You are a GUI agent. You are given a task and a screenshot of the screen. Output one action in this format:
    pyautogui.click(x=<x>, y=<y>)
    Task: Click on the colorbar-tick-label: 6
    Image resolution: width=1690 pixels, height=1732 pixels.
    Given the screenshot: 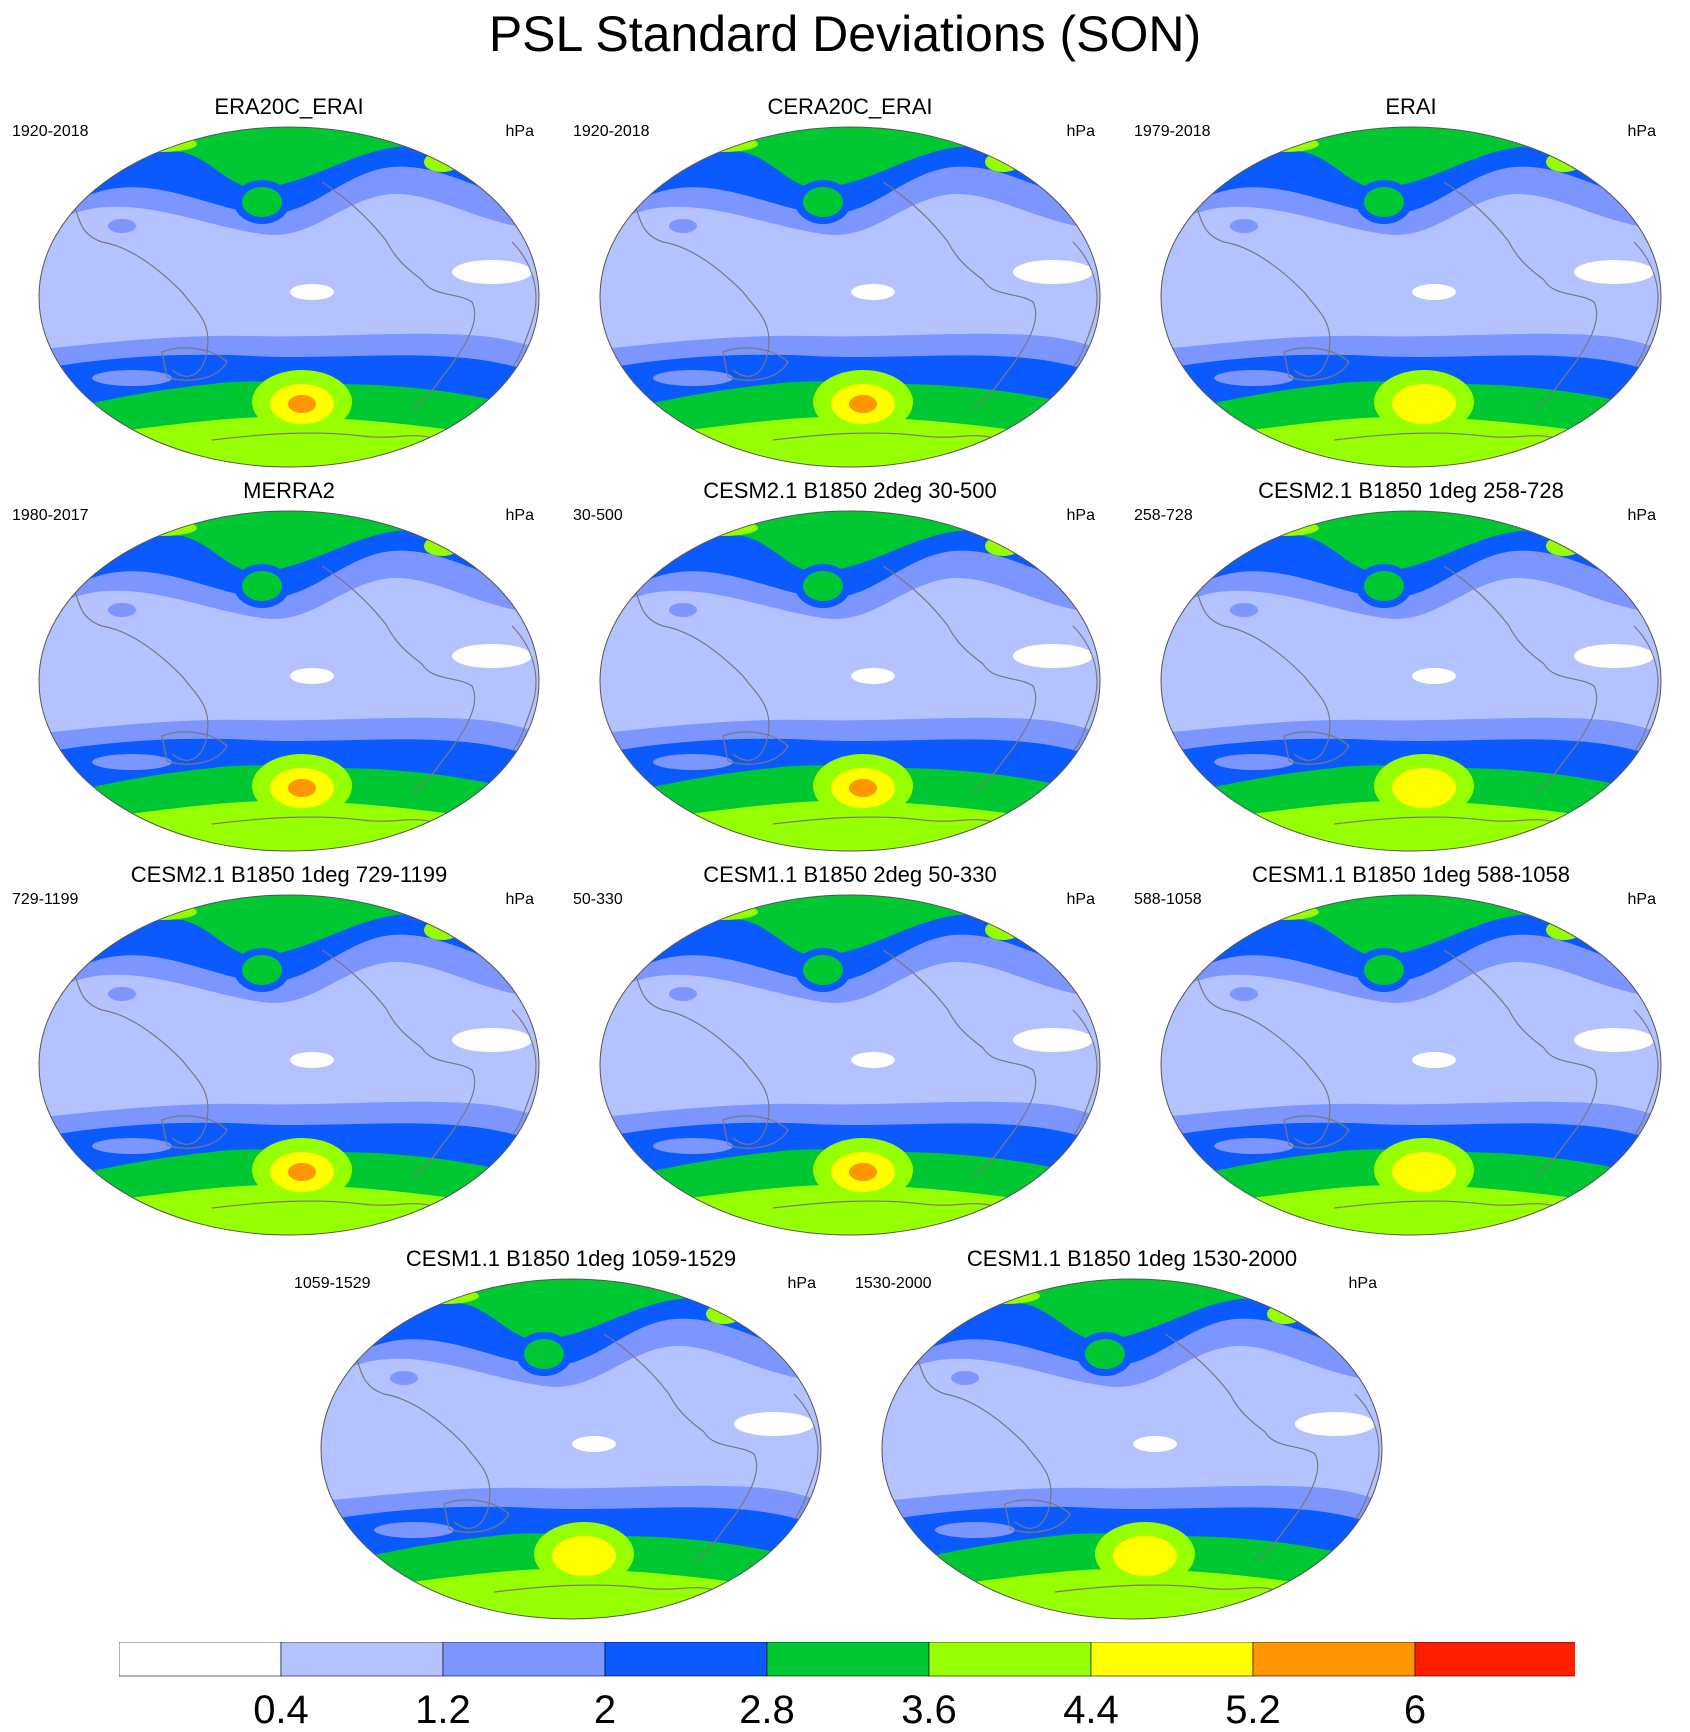 What is the action you would take?
    pyautogui.click(x=1415, y=1710)
    